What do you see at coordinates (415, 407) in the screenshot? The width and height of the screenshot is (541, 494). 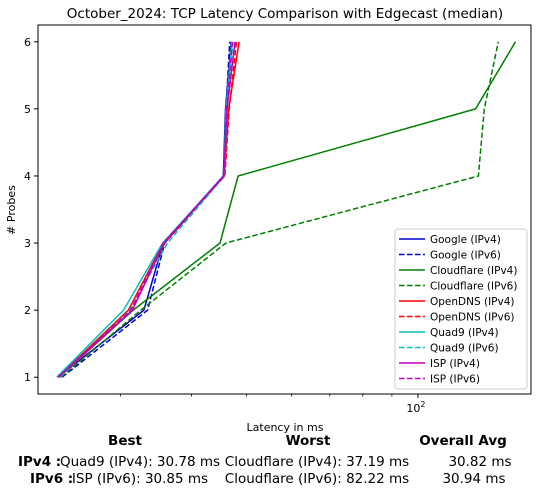 I see `x-tick-label: 102` at bounding box center [415, 407].